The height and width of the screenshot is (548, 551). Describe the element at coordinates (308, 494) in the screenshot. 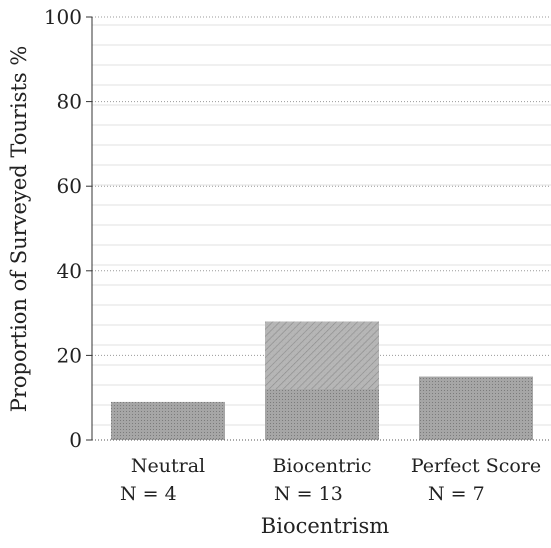

I see `x-category-count: N = 13` at that location.